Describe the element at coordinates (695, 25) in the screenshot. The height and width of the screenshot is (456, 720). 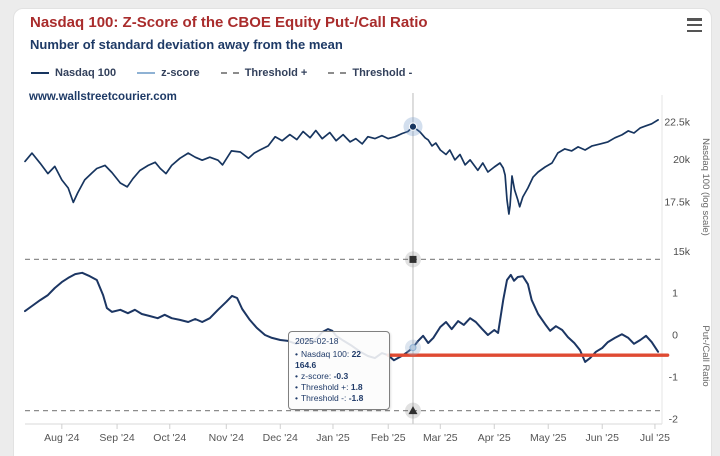
I see `chart-context-menu-button` at that location.